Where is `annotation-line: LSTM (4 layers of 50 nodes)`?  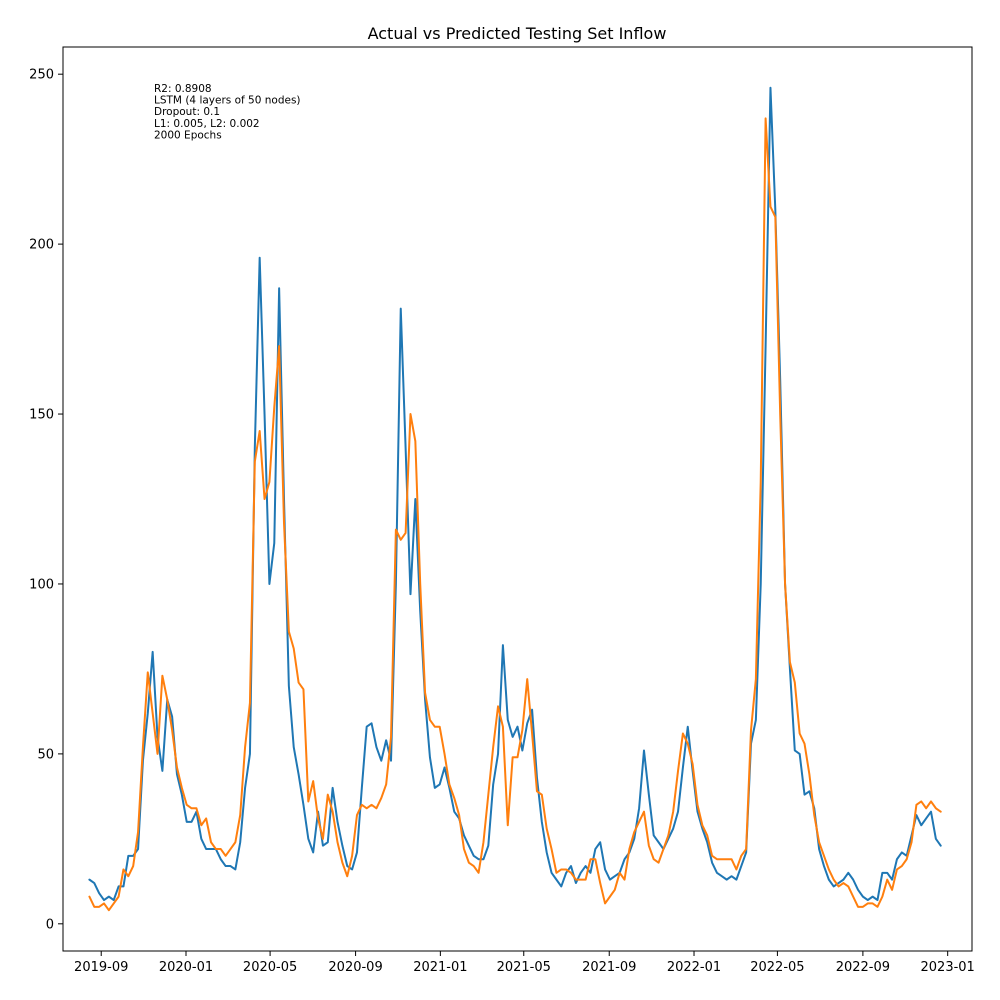 annotation-line: LSTM (4 layers of 50 nodes) is located at coordinates (227, 101).